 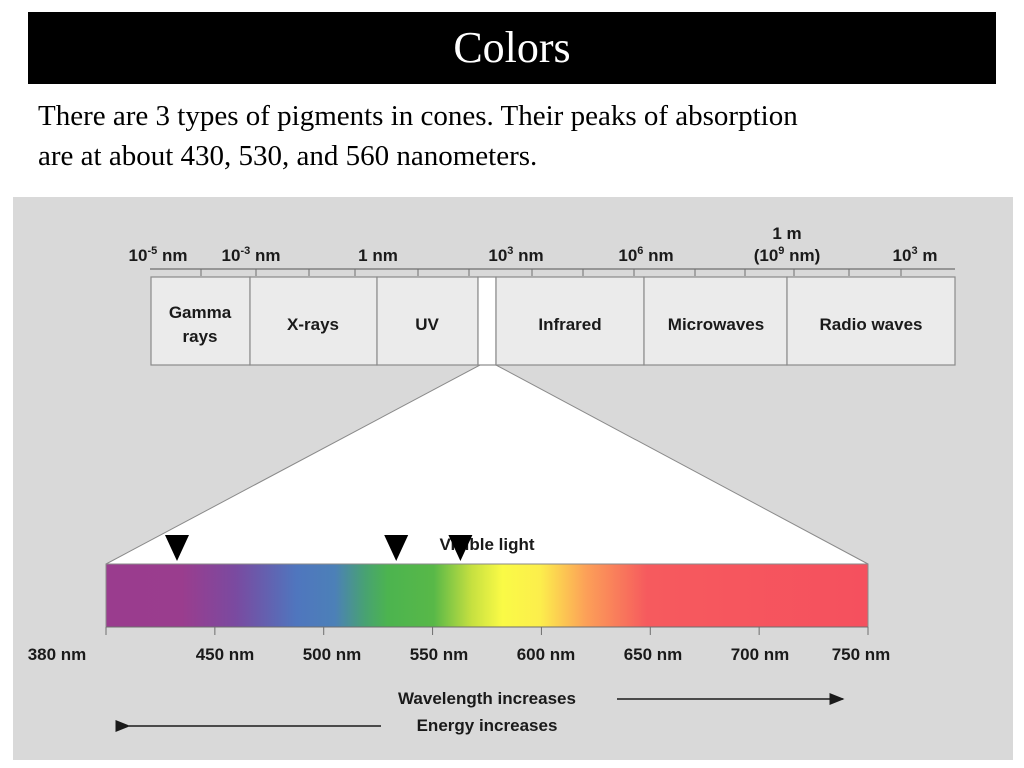 What do you see at coordinates (200, 312) in the screenshot?
I see `region-gamma-label-1: Gamma` at bounding box center [200, 312].